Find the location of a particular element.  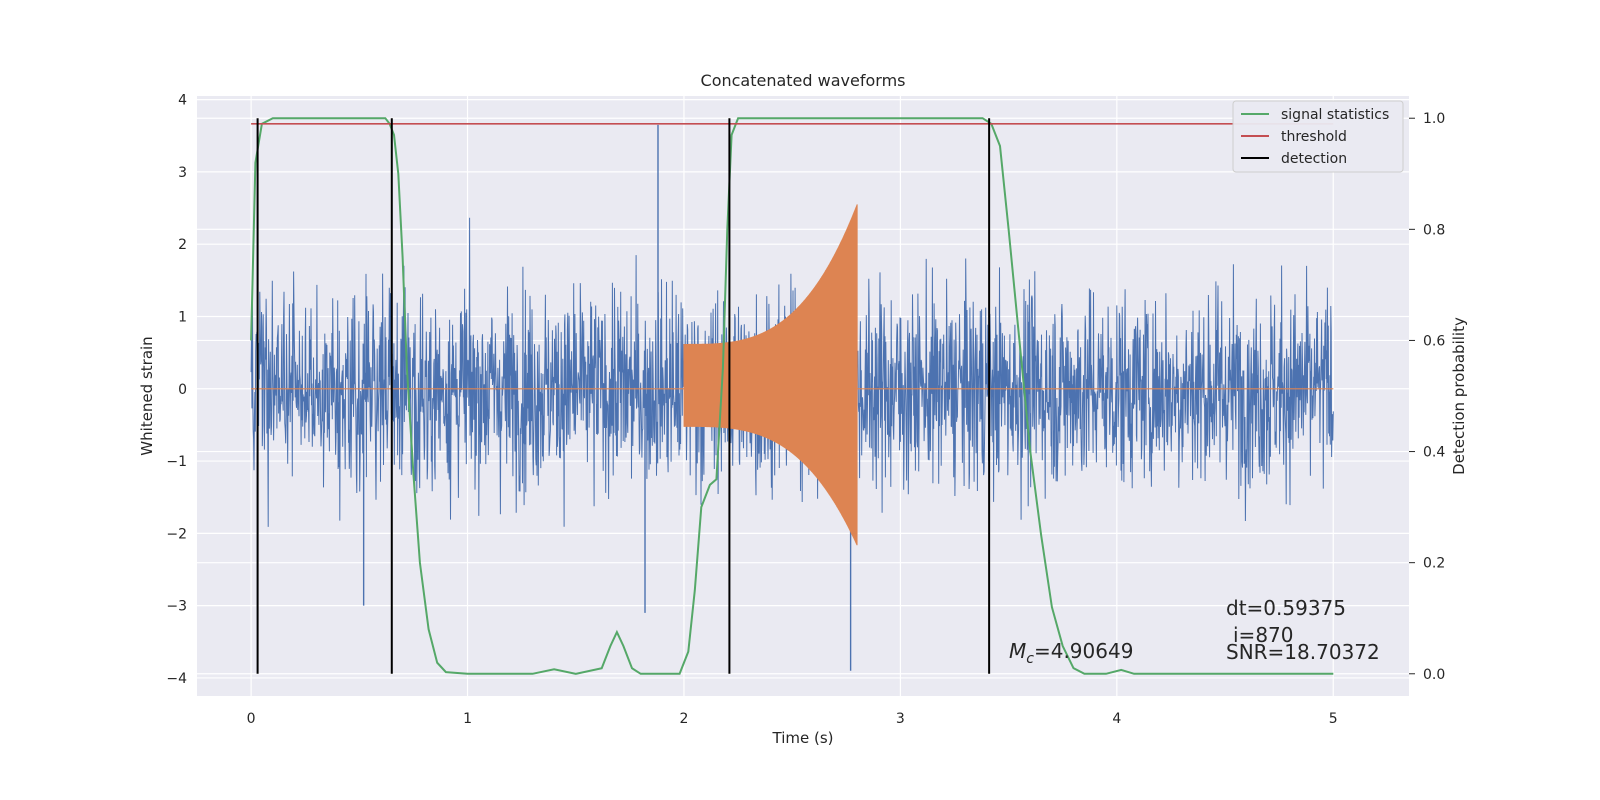

y-left-tick-label: 3 is located at coordinates (182, 173).